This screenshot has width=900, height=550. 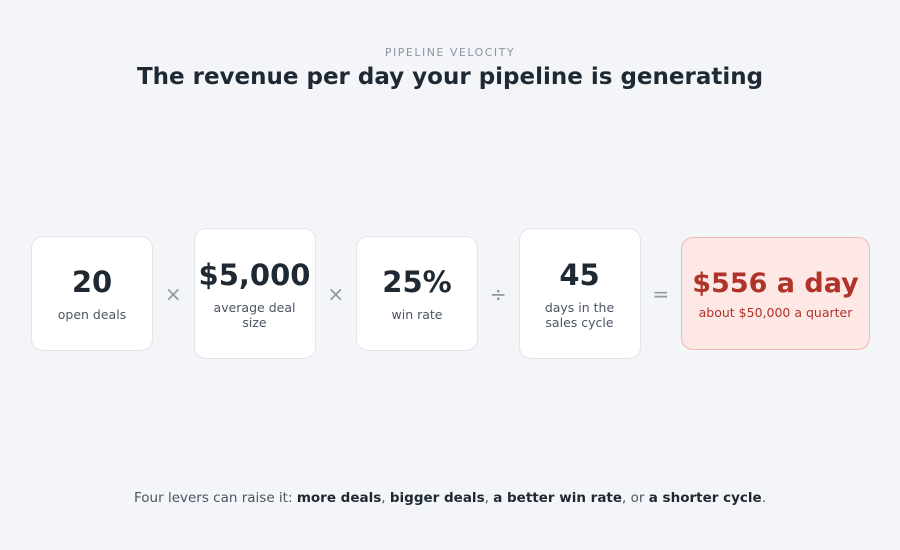 I want to click on lever: bigger deals, so click(x=437, y=498).